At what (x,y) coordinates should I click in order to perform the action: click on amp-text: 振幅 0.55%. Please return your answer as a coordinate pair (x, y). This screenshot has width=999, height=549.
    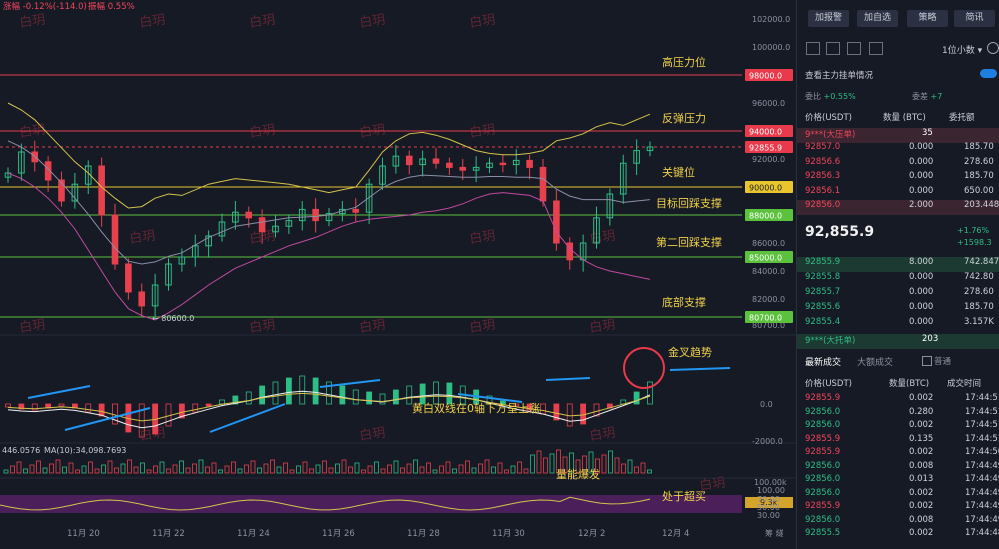
    Looking at the image, I should click on (111, 6).